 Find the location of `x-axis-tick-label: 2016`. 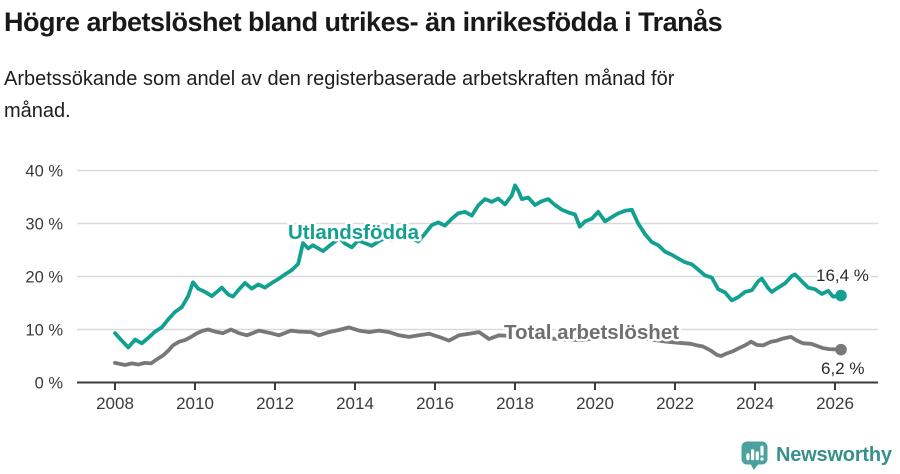

x-axis-tick-label: 2016 is located at coordinates (435, 403).